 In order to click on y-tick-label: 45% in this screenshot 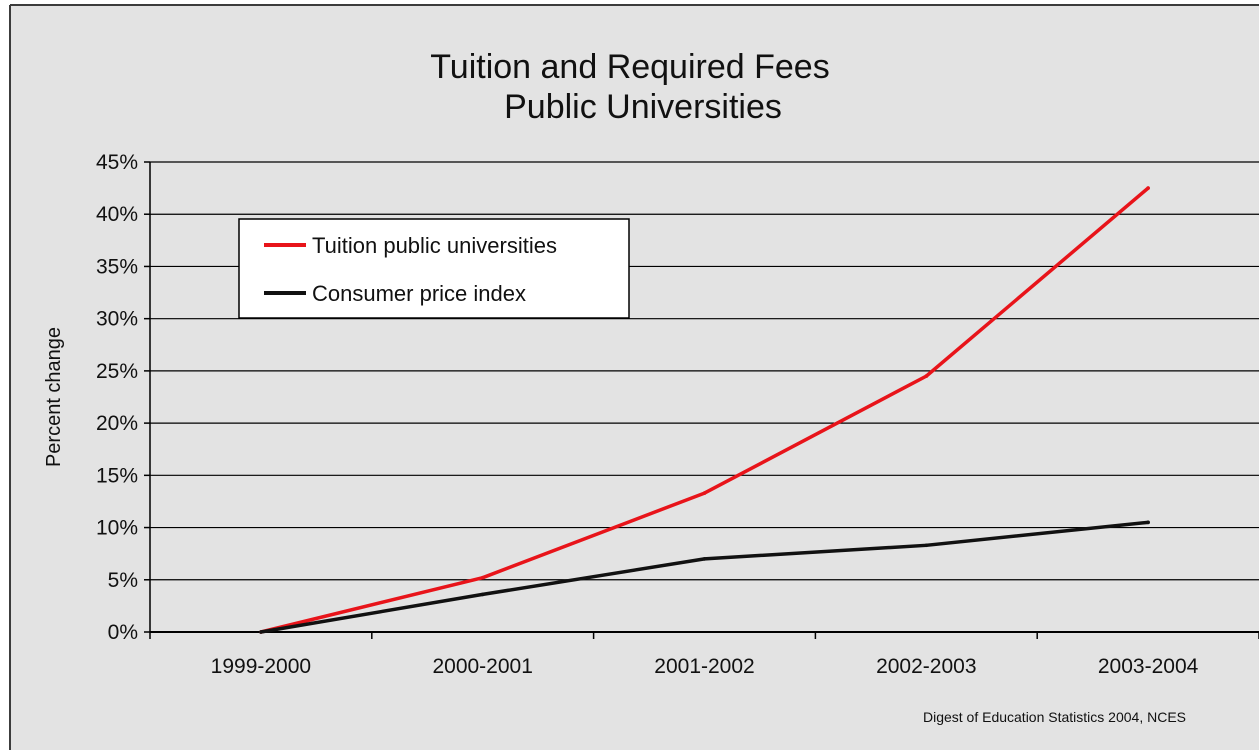, I will do `click(117, 162)`.